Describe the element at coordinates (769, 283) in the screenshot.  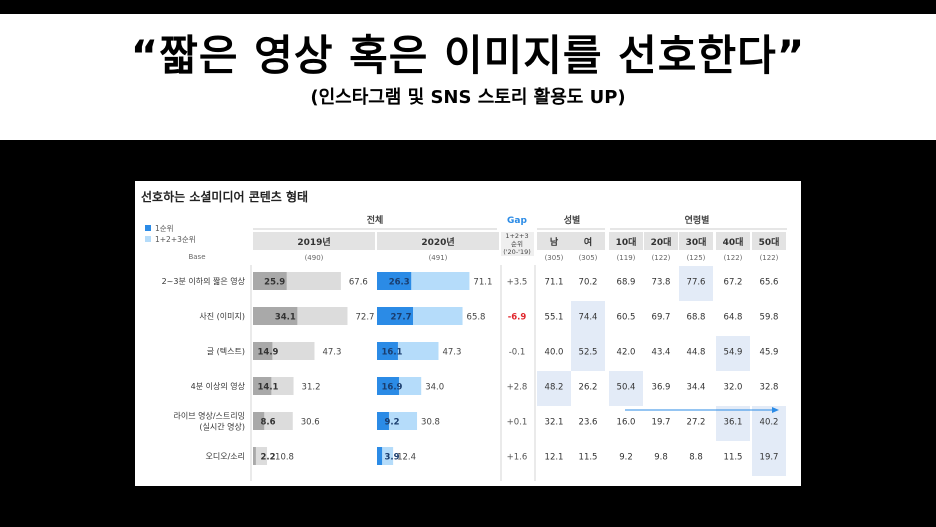
I see `segment-value: 65.6` at that location.